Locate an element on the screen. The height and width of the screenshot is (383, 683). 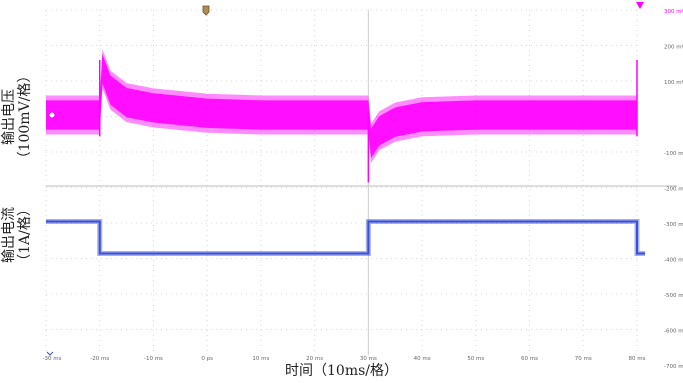
x-tick-label: 60 ms is located at coordinates (529, 359).